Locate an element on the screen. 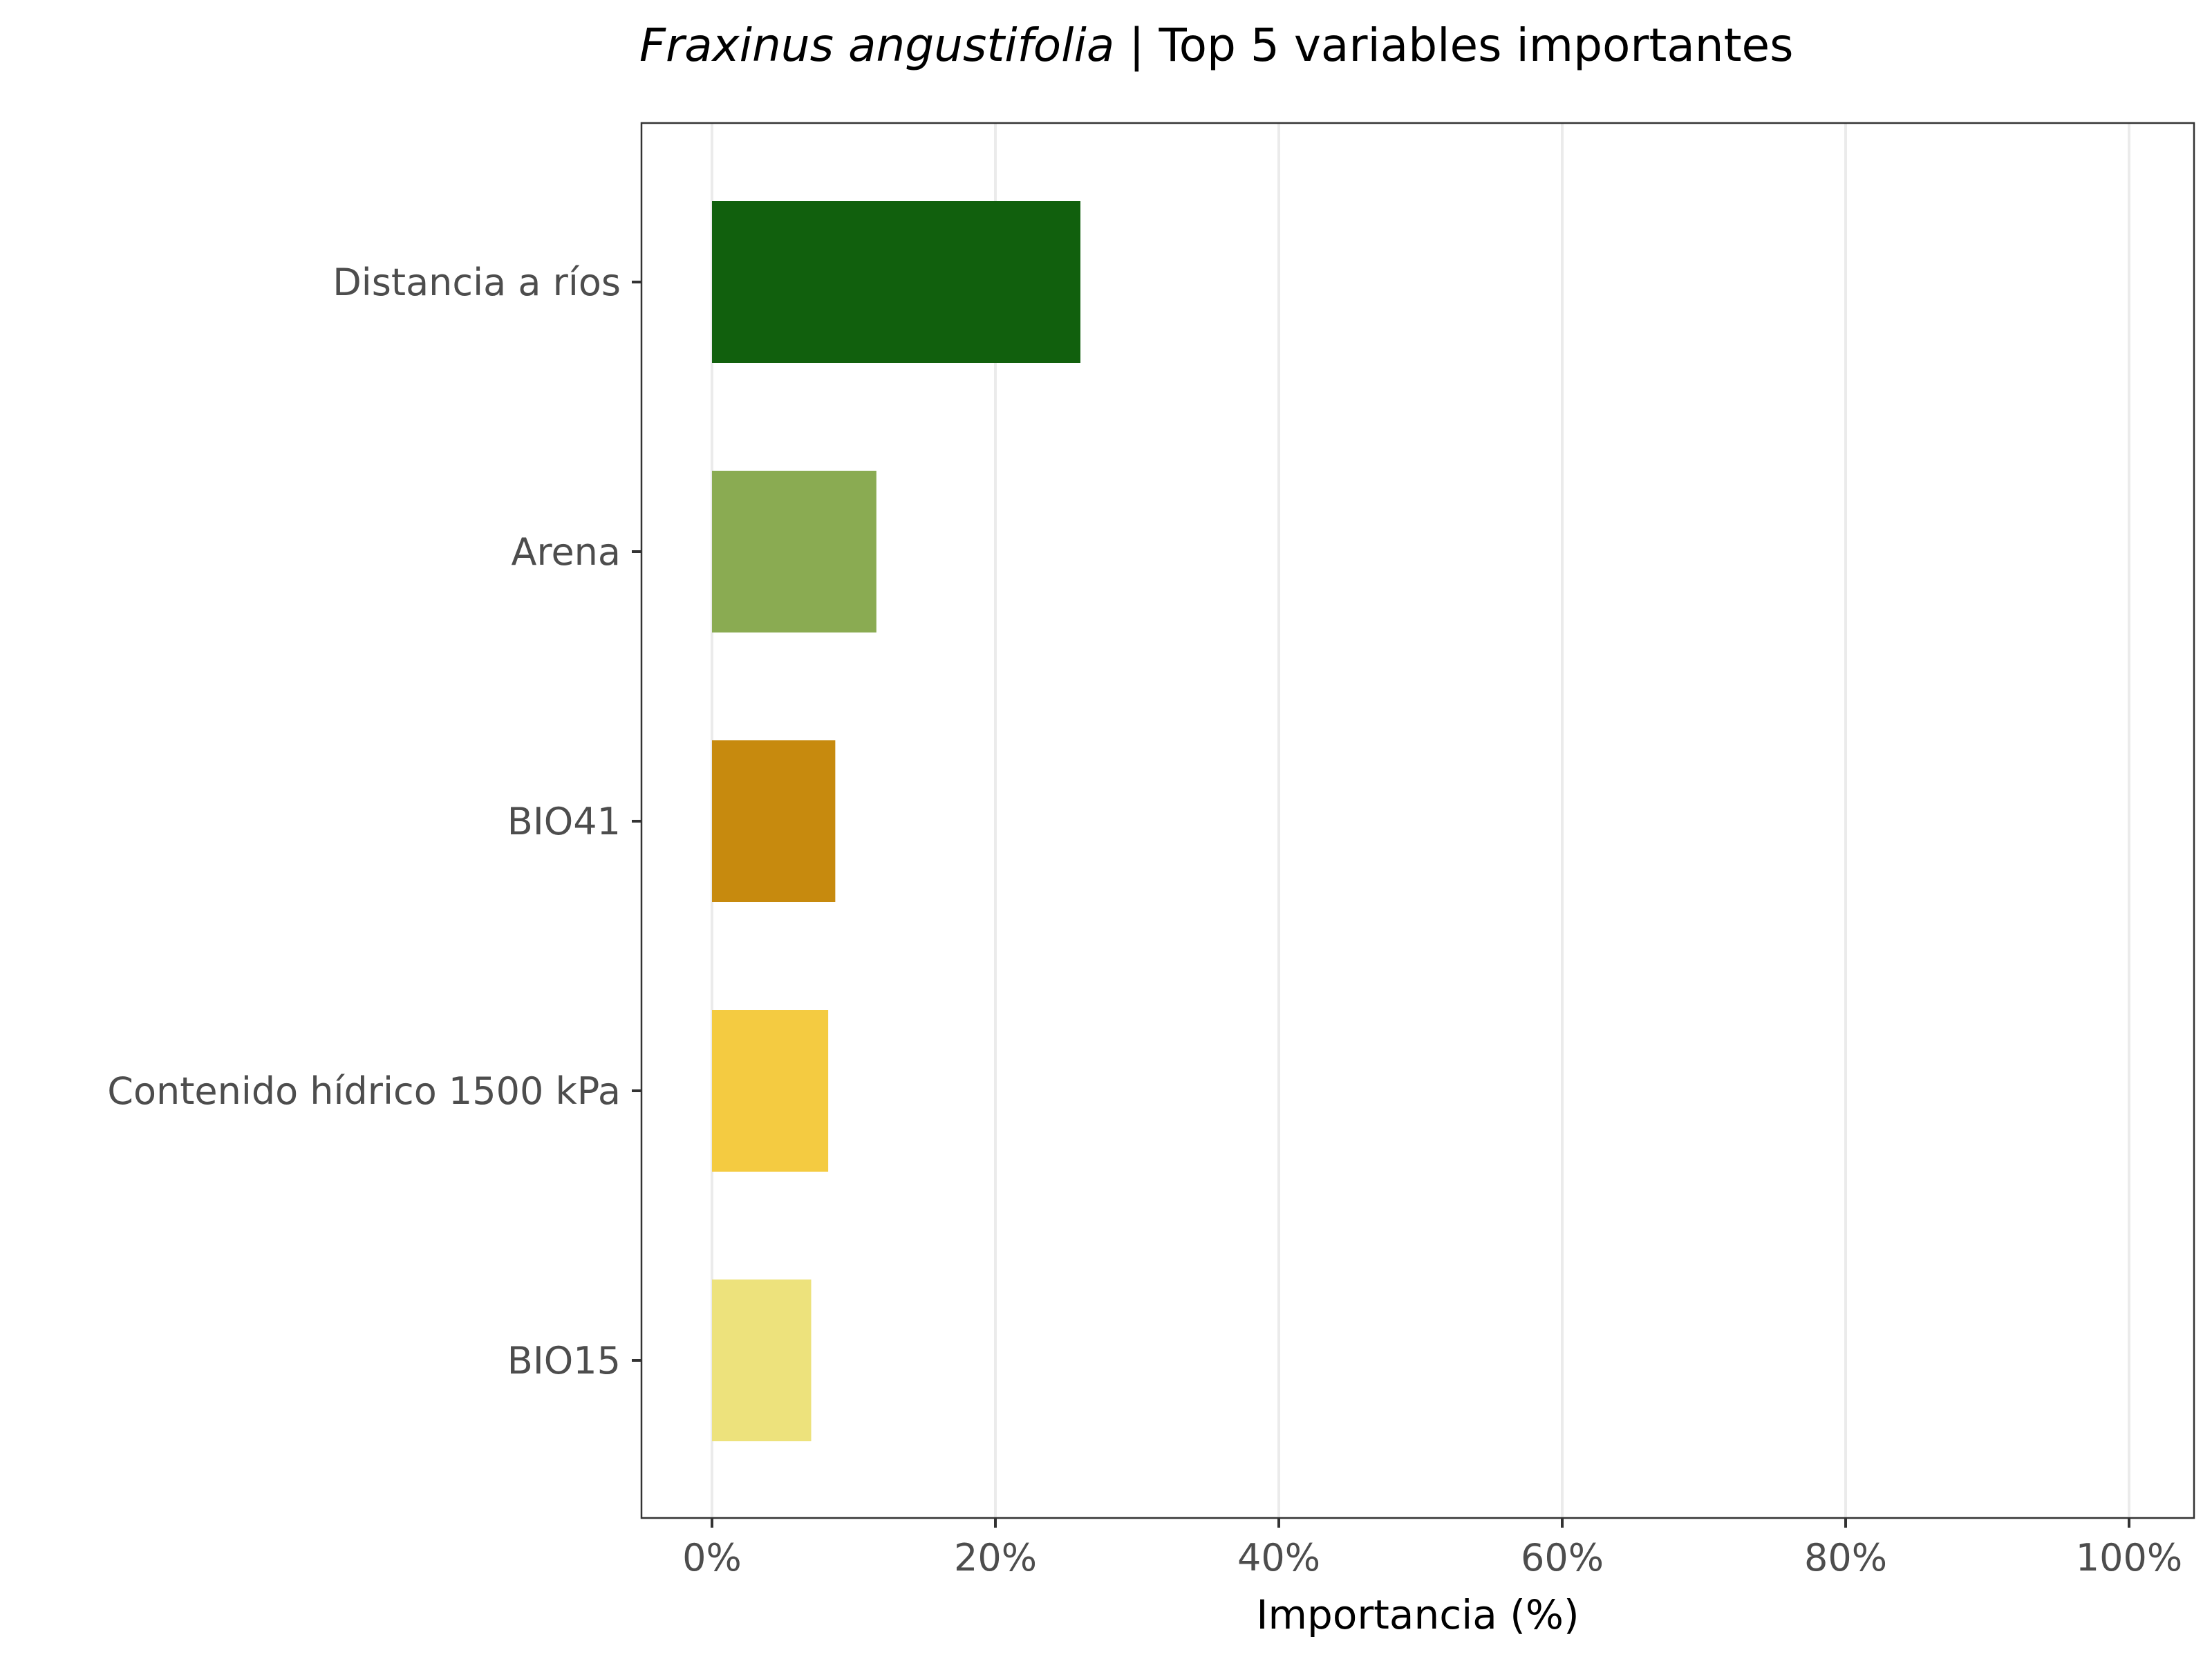 This screenshot has height=1659, width=2212. y-tick-label: Contenido hídrico 1500 kPa is located at coordinates (364, 1091).